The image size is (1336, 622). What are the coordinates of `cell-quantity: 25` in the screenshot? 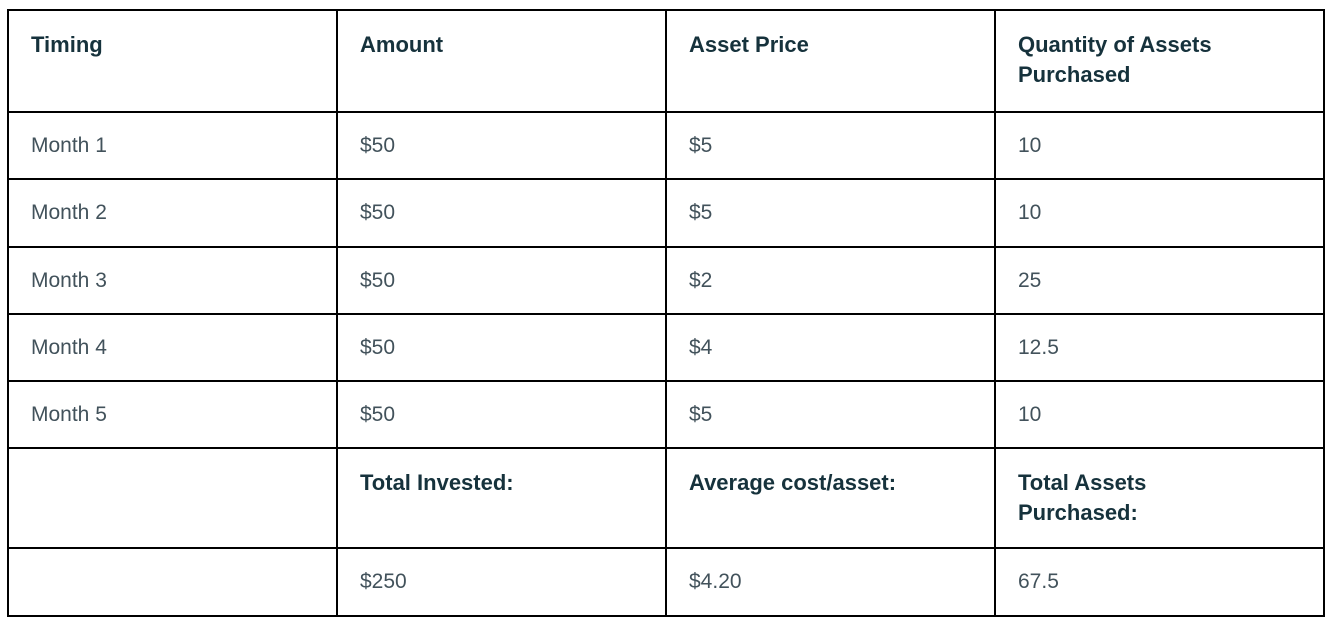 It's located at (1159, 280).